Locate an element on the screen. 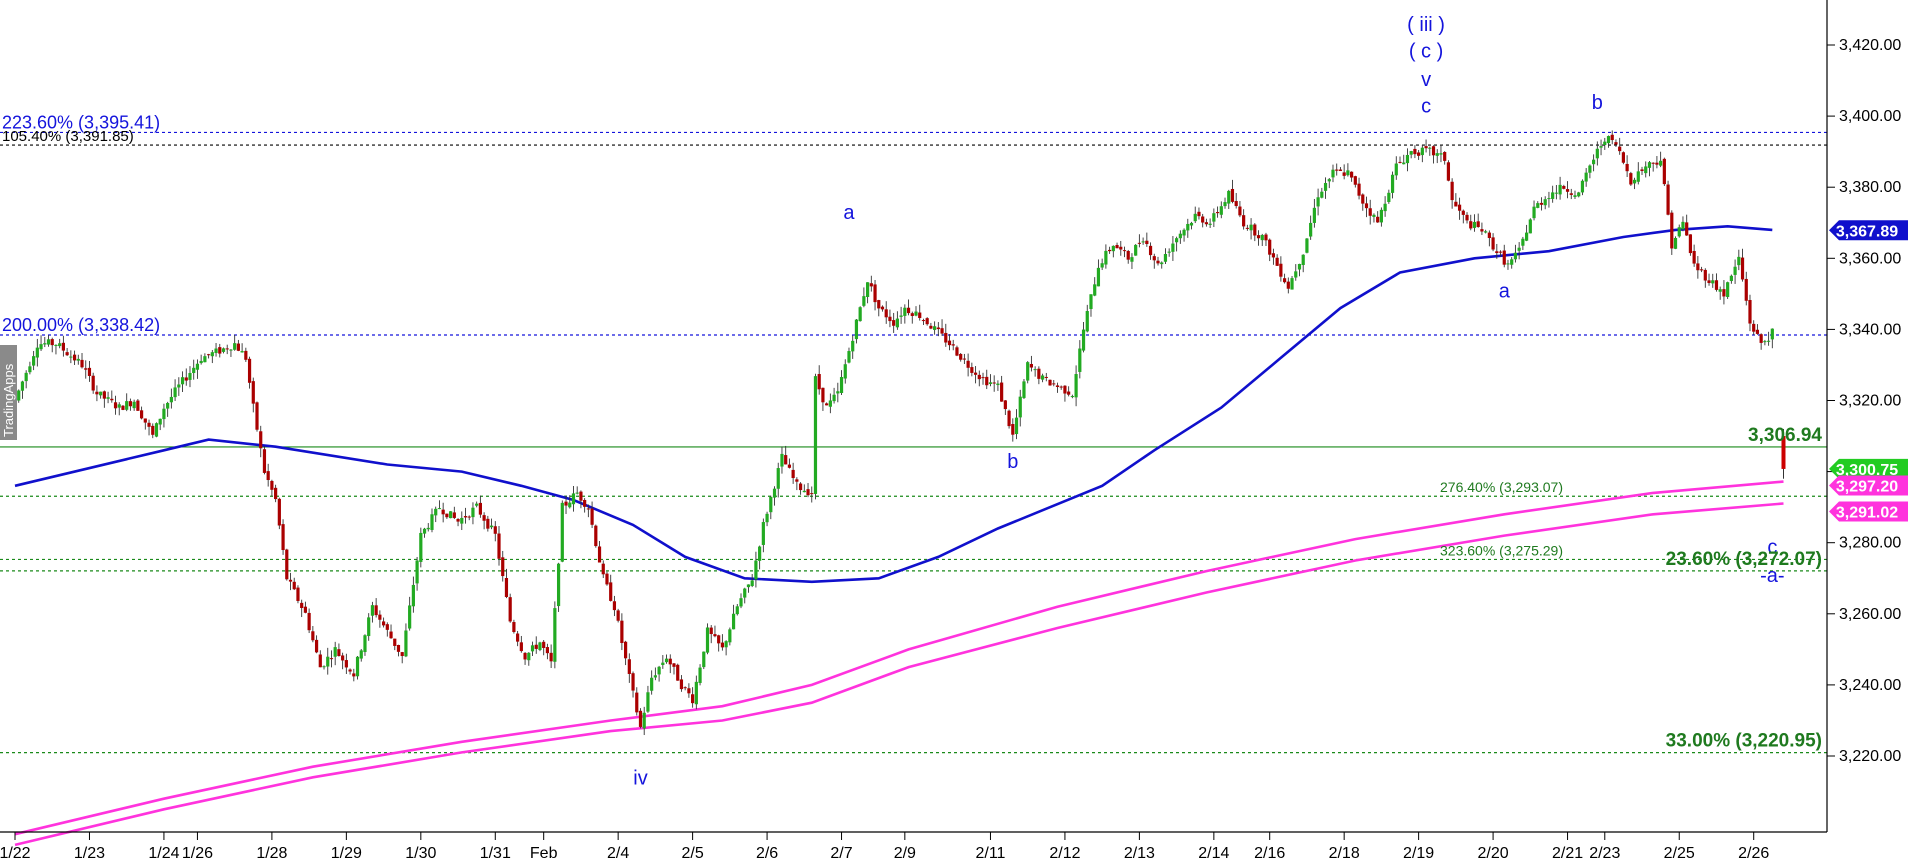 This screenshot has height=865, width=1913. x-tick-label: 1/24 is located at coordinates (163, 853).